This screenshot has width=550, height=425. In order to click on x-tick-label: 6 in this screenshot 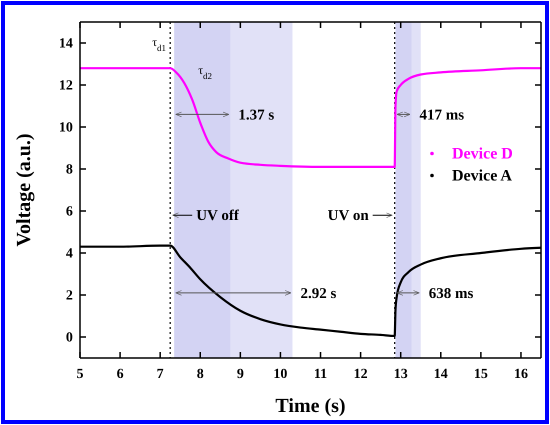, I will do `click(120, 374)`.